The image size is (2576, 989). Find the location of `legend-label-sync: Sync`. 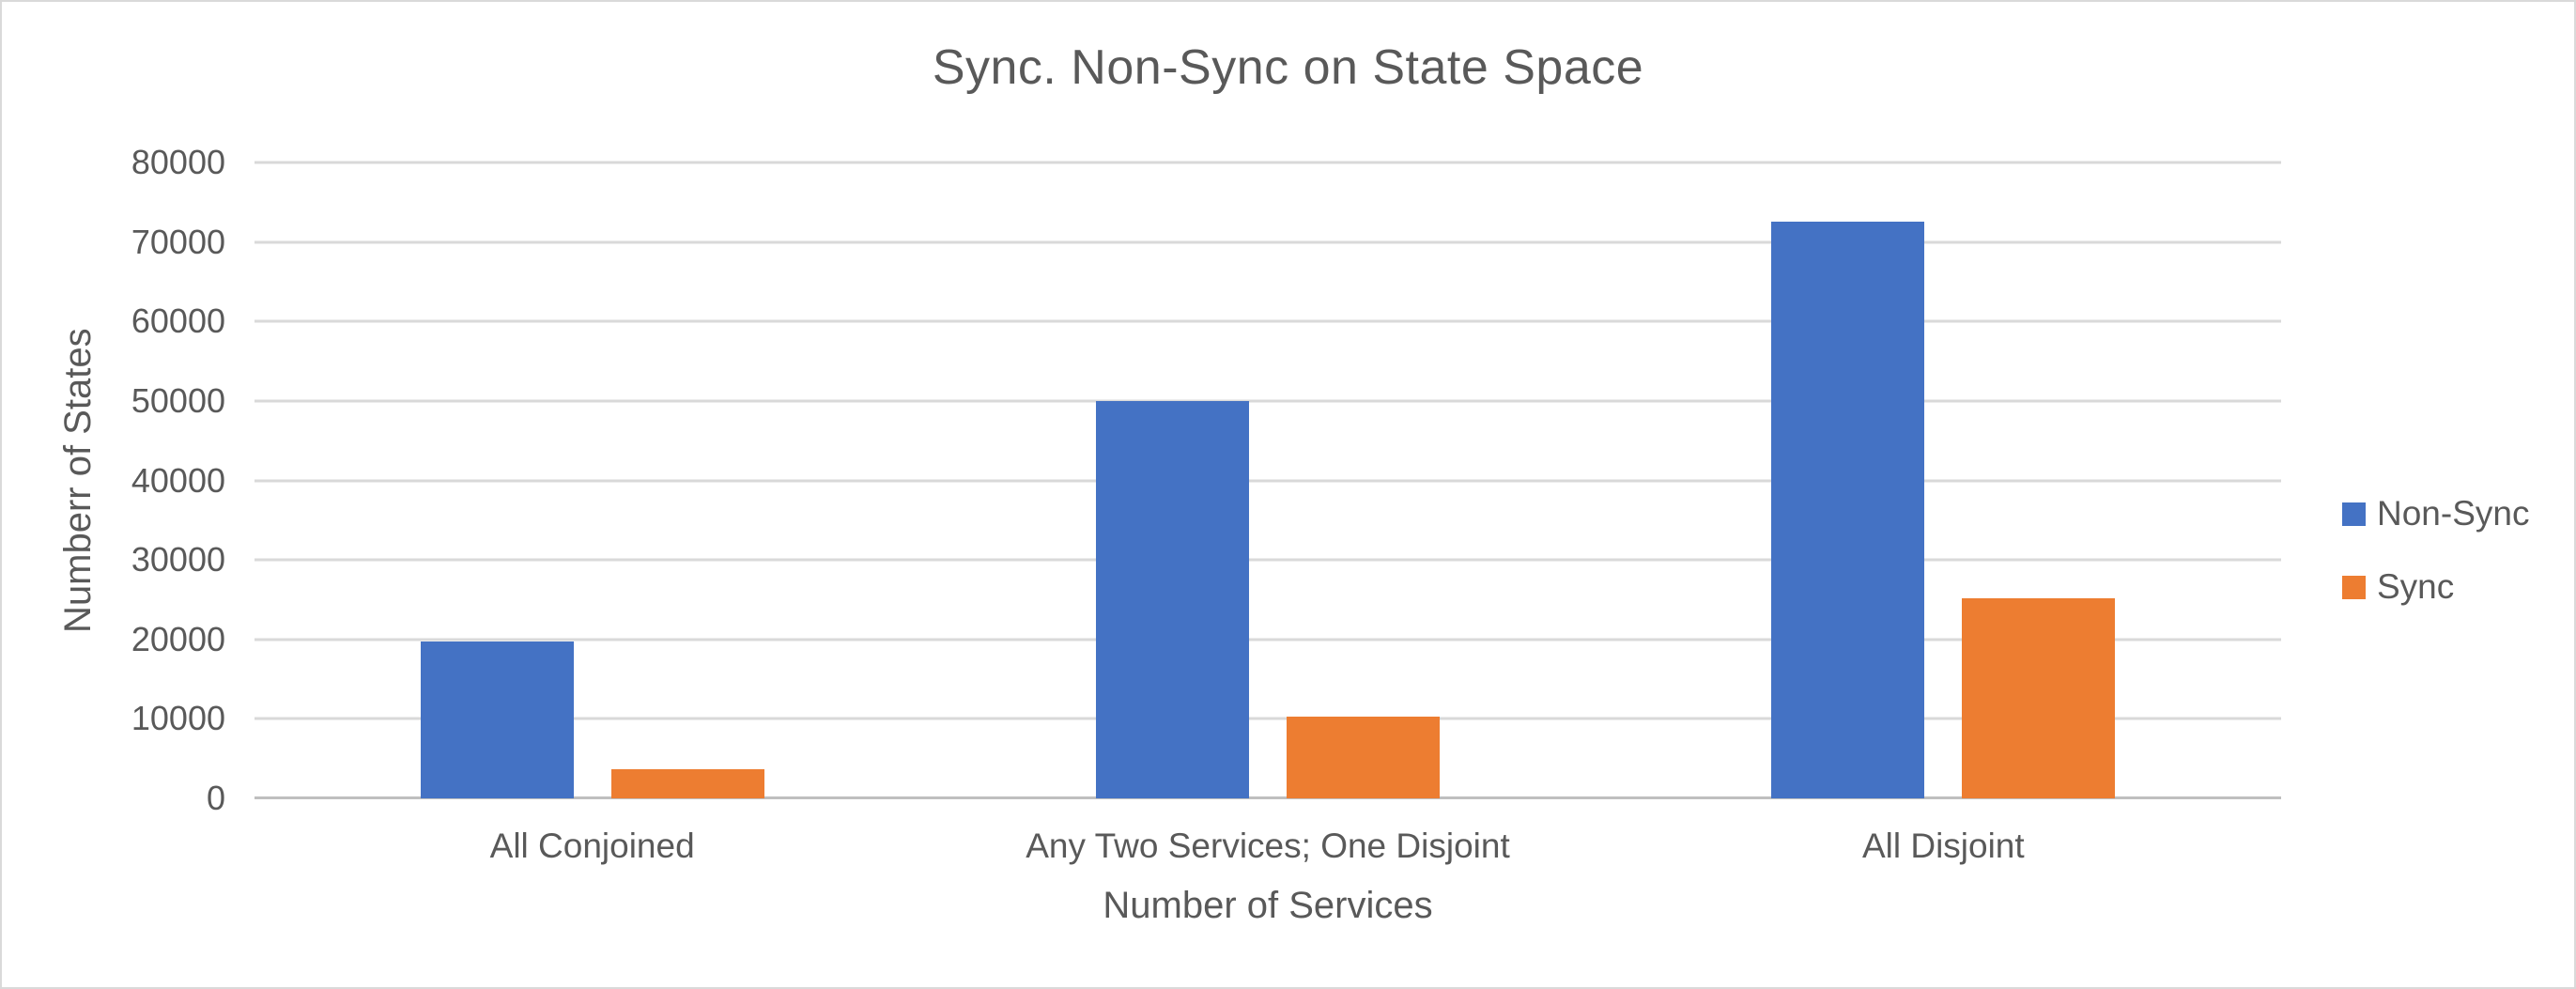

legend-label-sync: Sync is located at coordinates (2416, 586).